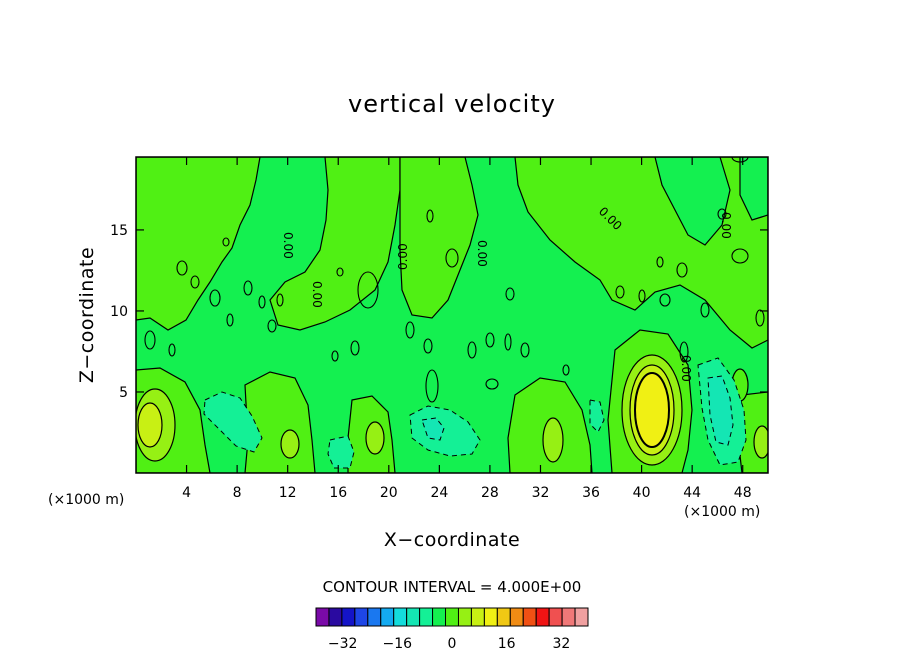 This screenshot has width=904, height=654. I want to click on x-tick-label: 16, so click(338, 493).